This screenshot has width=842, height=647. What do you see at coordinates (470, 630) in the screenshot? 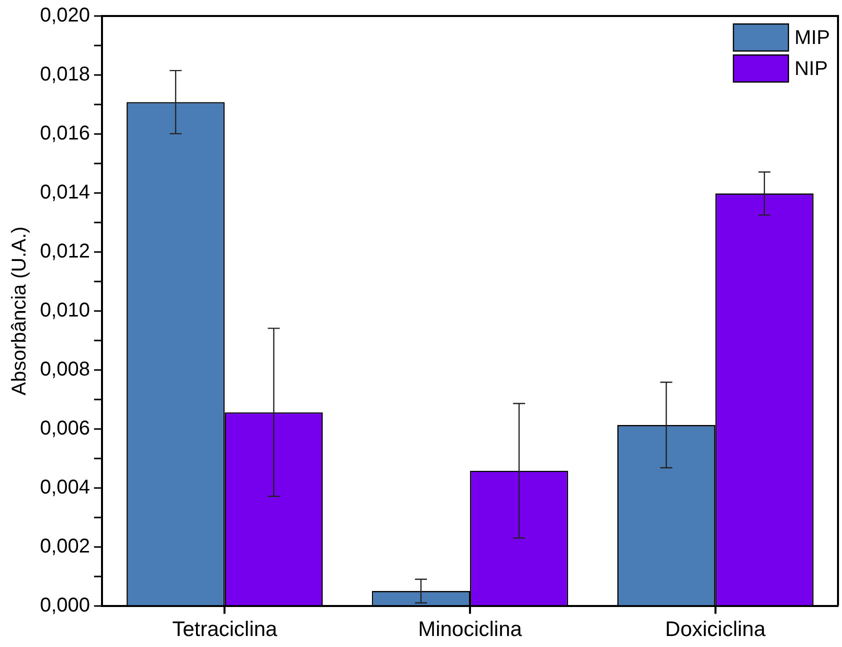
I see `x-tick-label: Minociclina` at bounding box center [470, 630].